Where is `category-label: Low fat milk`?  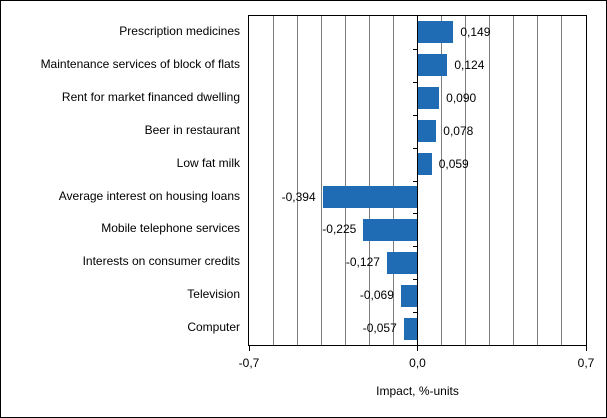
category-label: Low fat milk is located at coordinates (208, 162).